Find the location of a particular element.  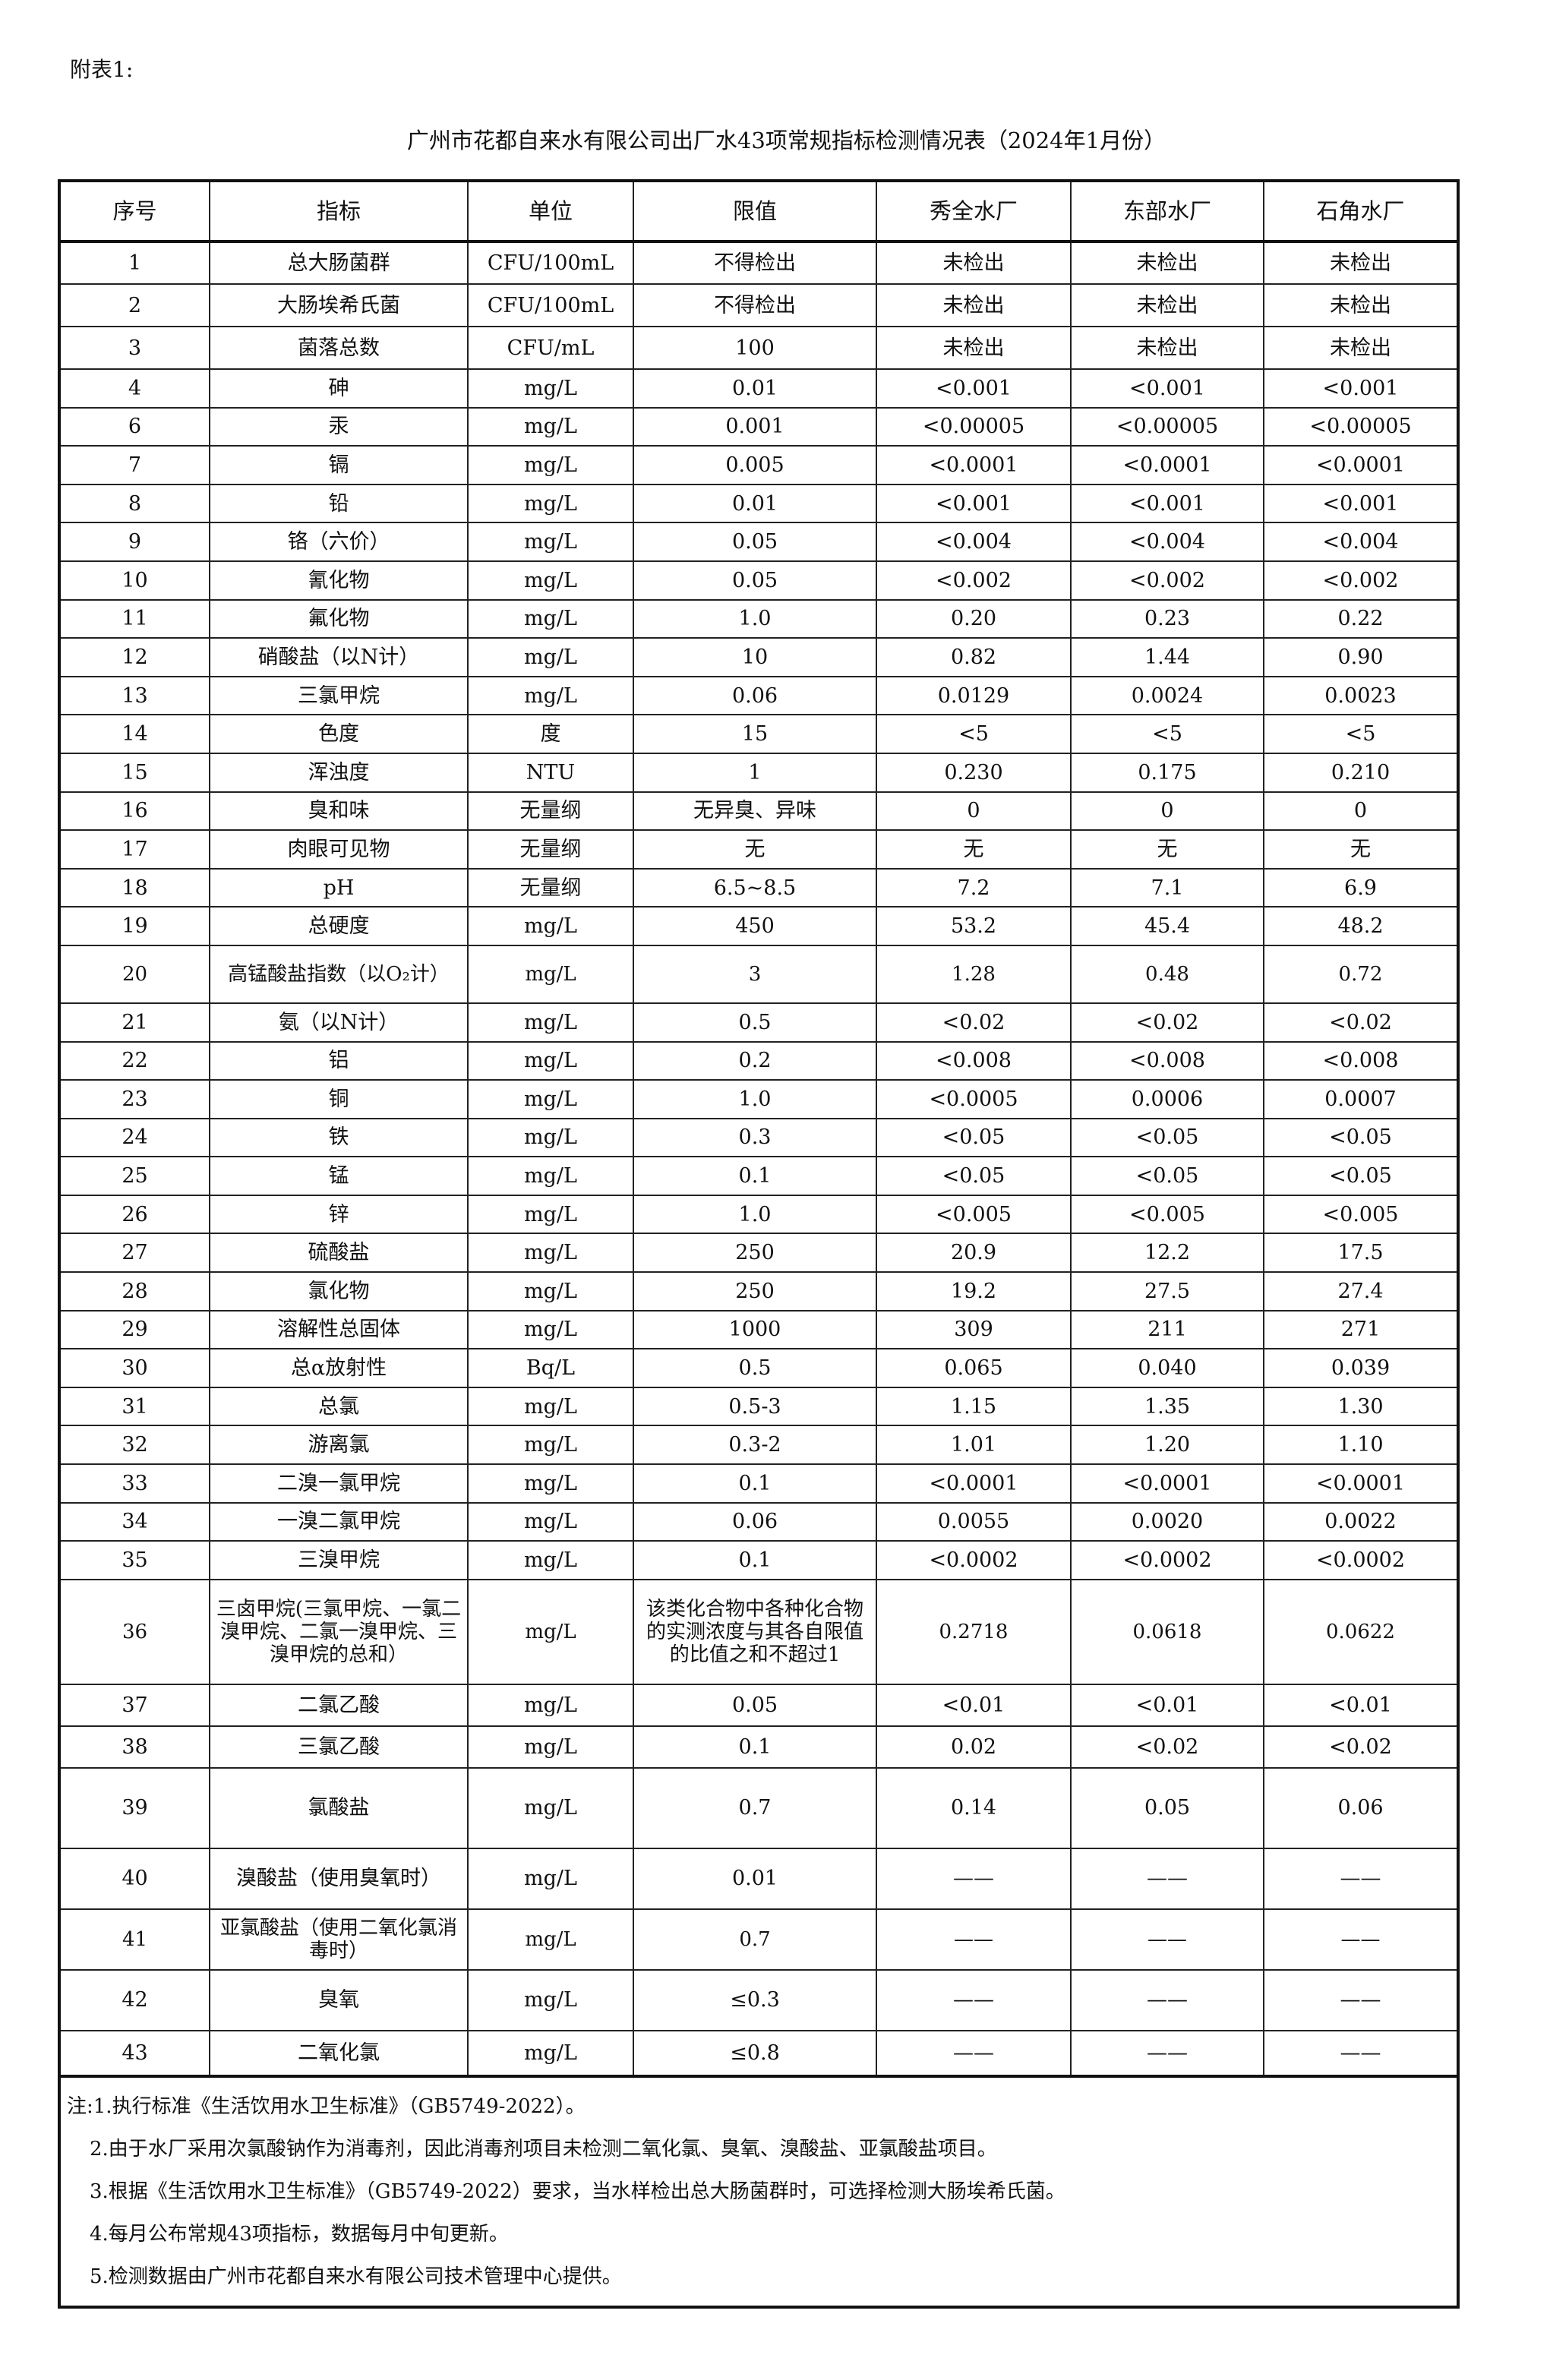

cell-indicator: 菌落总数 is located at coordinates (339, 348).